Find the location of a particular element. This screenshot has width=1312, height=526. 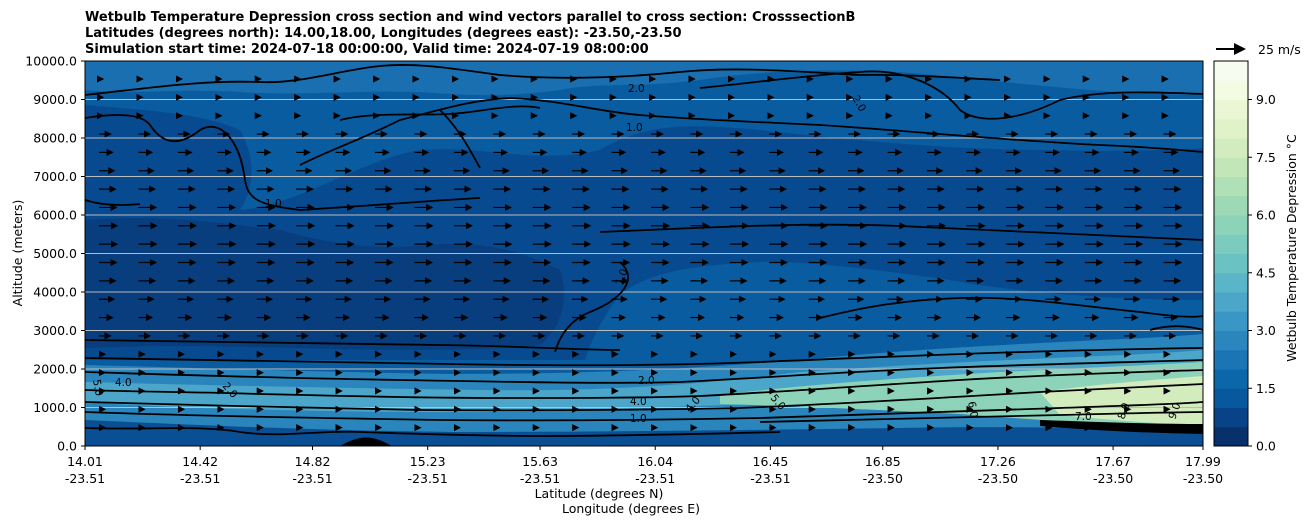

contour-label: 5.0 is located at coordinates (97, 387).